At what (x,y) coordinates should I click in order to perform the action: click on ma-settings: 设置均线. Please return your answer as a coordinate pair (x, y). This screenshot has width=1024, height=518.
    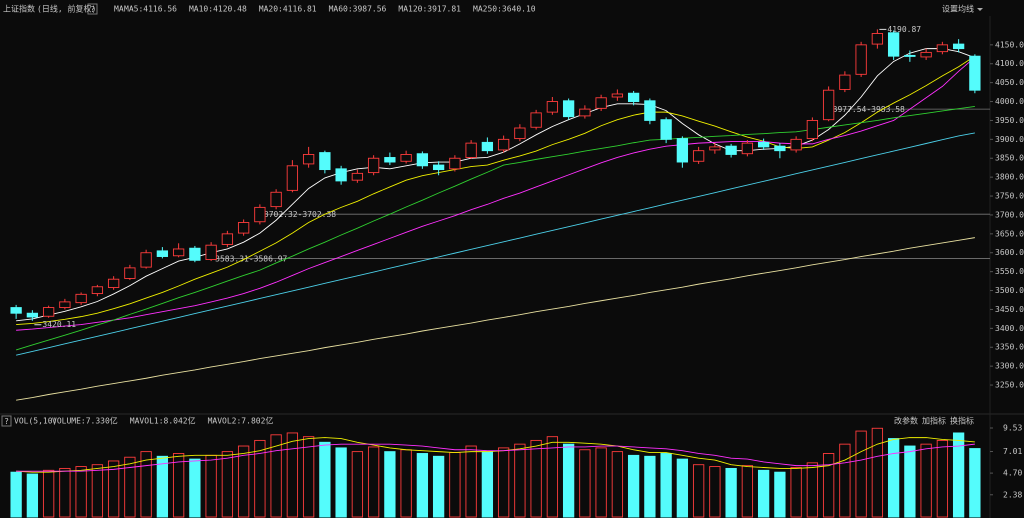
    Looking at the image, I should click on (958, 9).